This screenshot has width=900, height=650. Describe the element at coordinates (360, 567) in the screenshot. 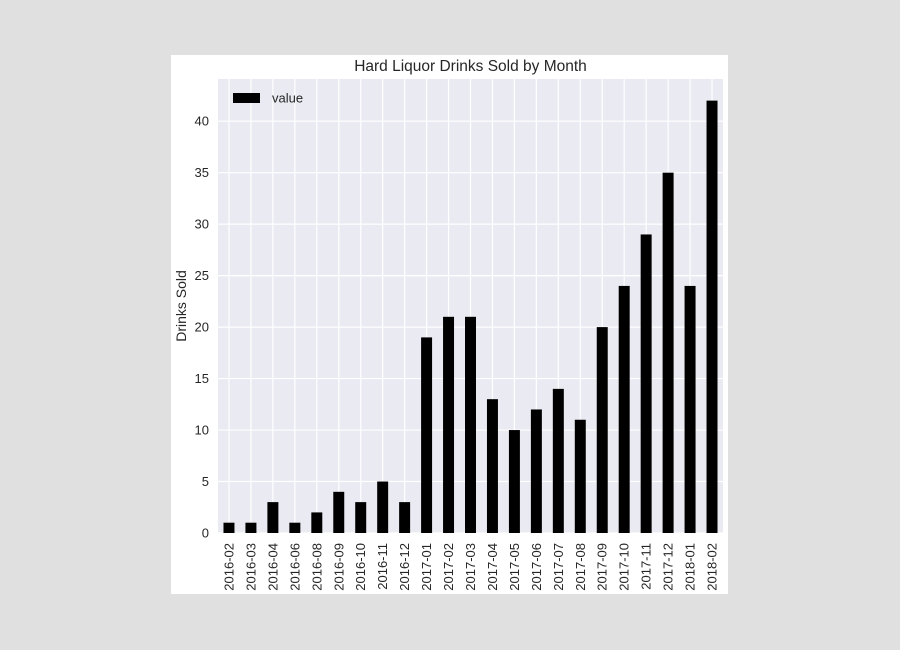

I see `x-tick-label: 2016-10` at that location.